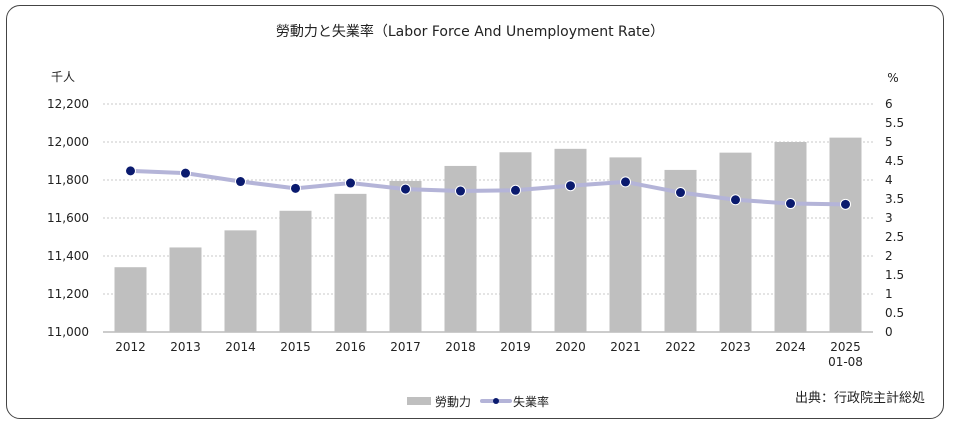 The image size is (953, 428). I want to click on left-tick-label: 11,800, so click(68, 180).